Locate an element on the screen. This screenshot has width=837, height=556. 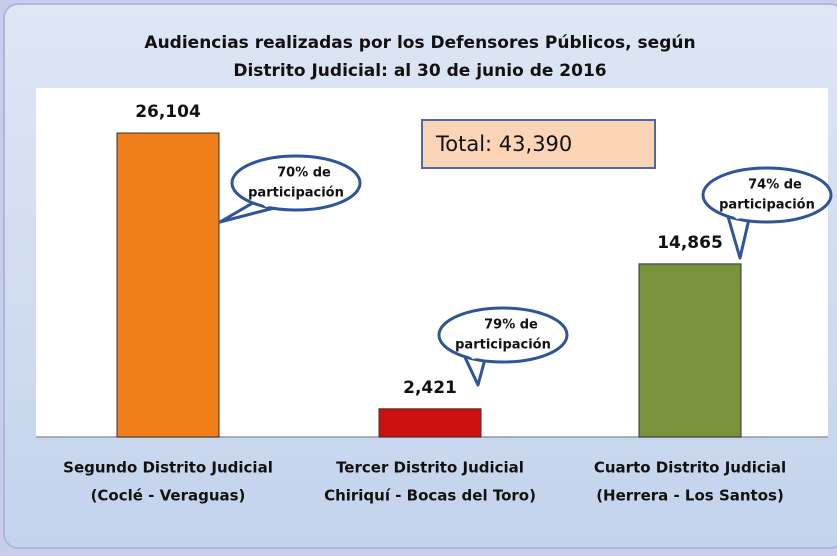
value-label: 26,104 is located at coordinates (168, 112).